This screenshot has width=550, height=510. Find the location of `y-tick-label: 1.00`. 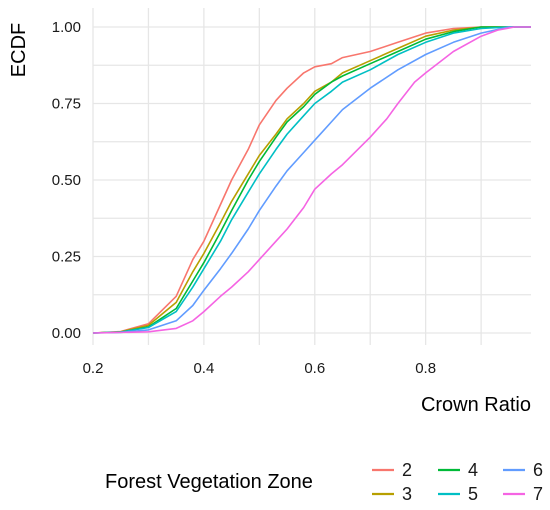

y-tick-label: 1.00 is located at coordinates (66, 27).